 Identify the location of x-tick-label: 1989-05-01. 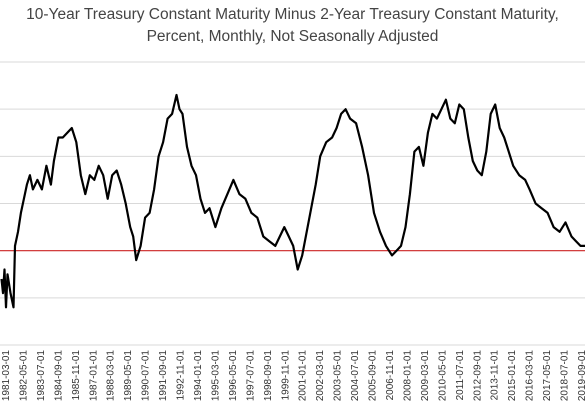
(128, 376).